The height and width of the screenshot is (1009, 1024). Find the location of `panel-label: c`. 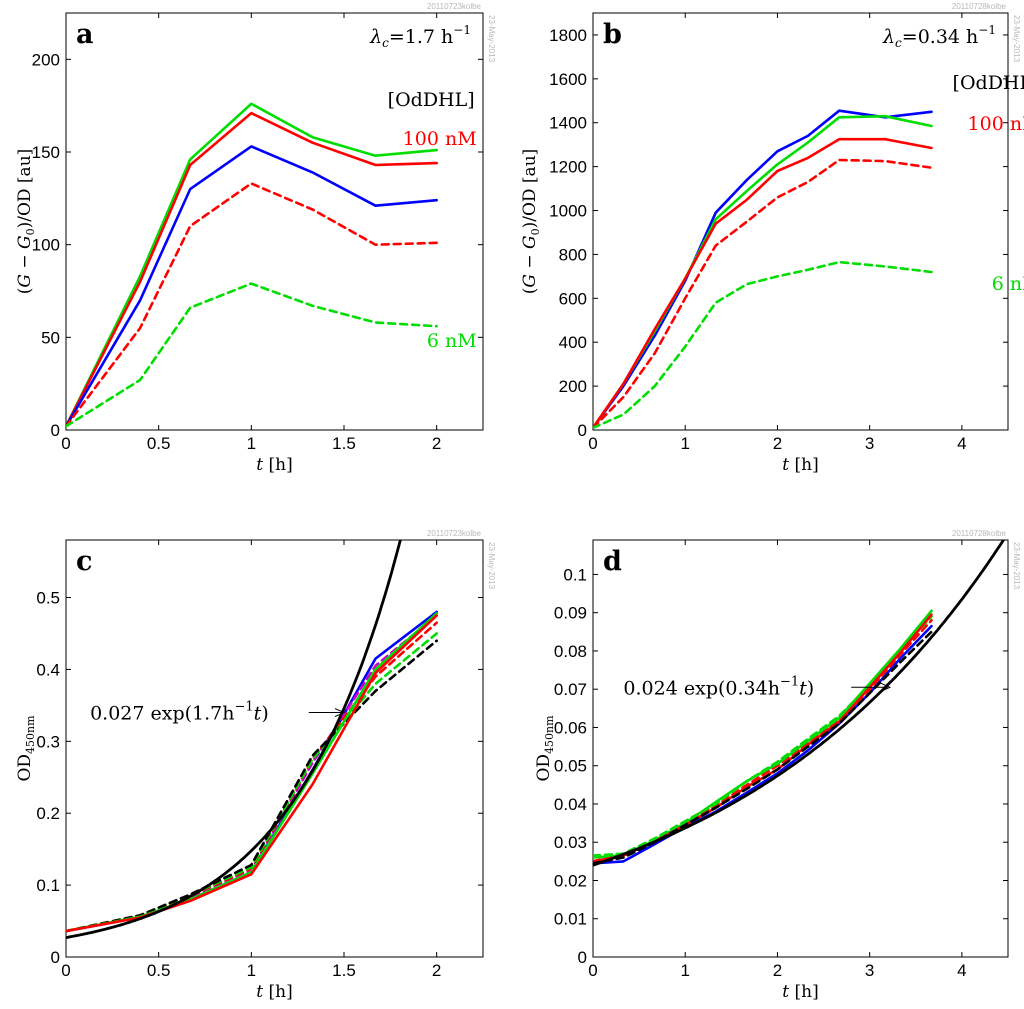

panel-label: c is located at coordinates (84, 561).